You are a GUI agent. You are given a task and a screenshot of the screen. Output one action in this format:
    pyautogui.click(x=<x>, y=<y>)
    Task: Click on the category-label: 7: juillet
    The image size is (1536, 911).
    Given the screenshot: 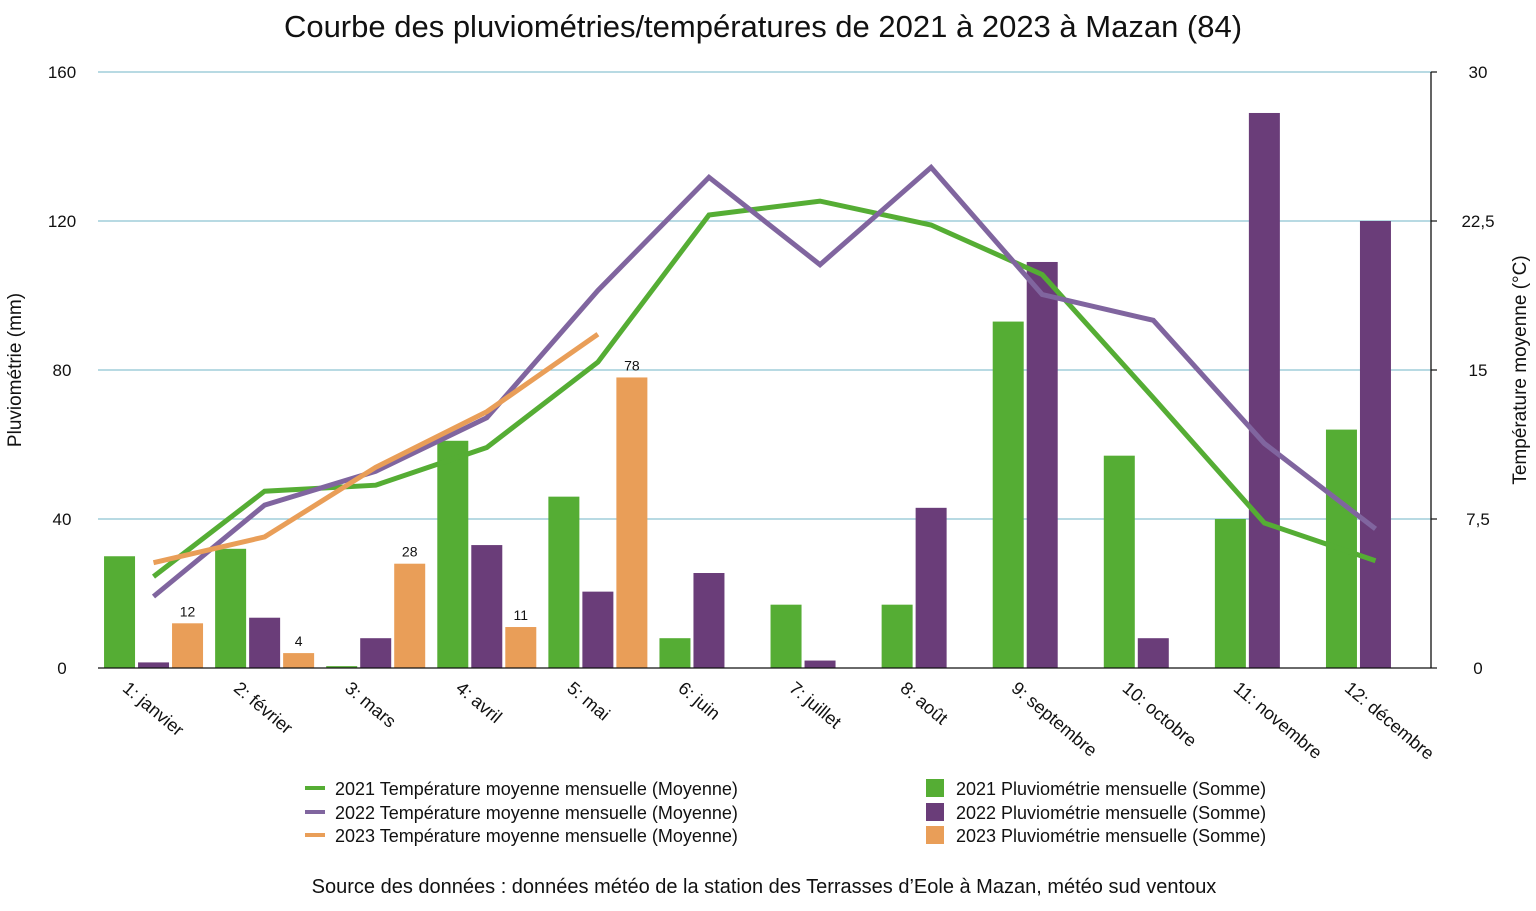 What is the action you would take?
    pyautogui.click(x=815, y=705)
    